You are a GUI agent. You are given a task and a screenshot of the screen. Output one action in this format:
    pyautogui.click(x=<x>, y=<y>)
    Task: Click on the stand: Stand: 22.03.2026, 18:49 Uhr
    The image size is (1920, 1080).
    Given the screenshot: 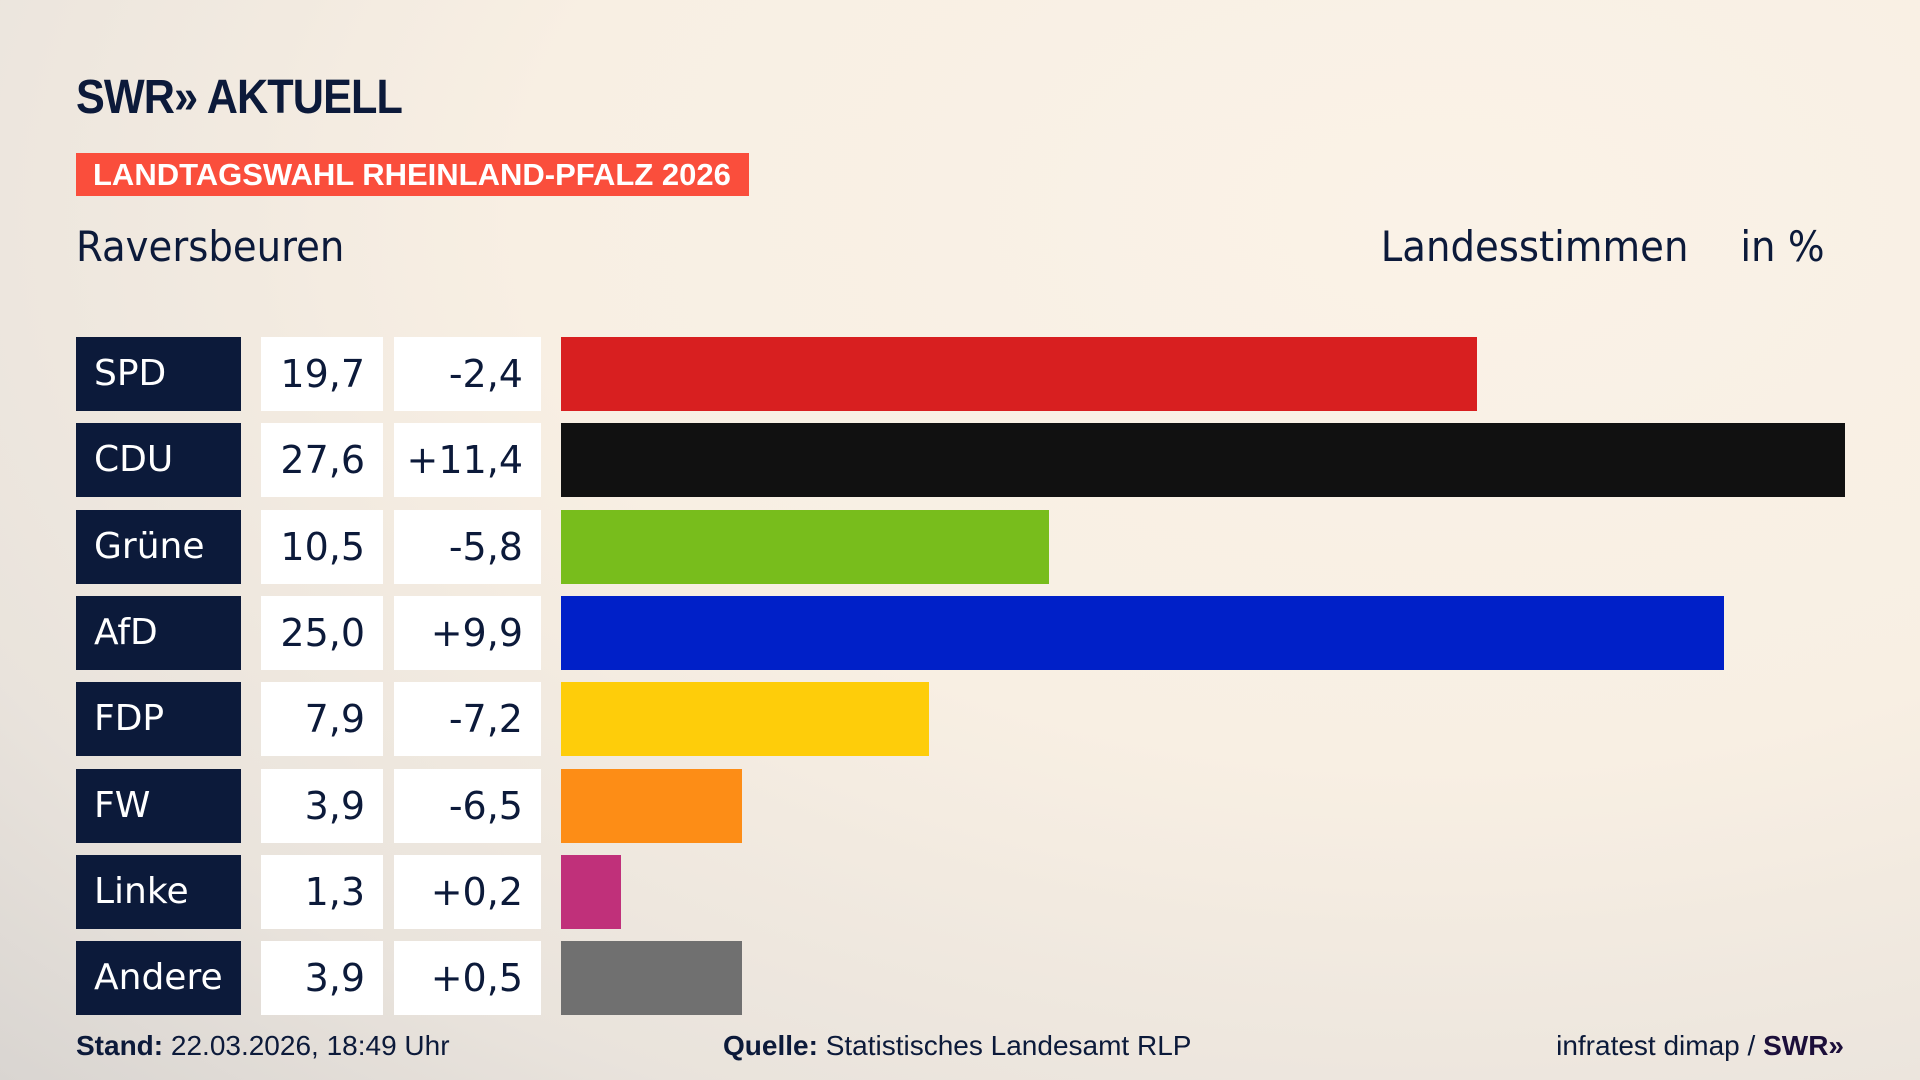 What is the action you would take?
    pyautogui.click(x=263, y=1046)
    